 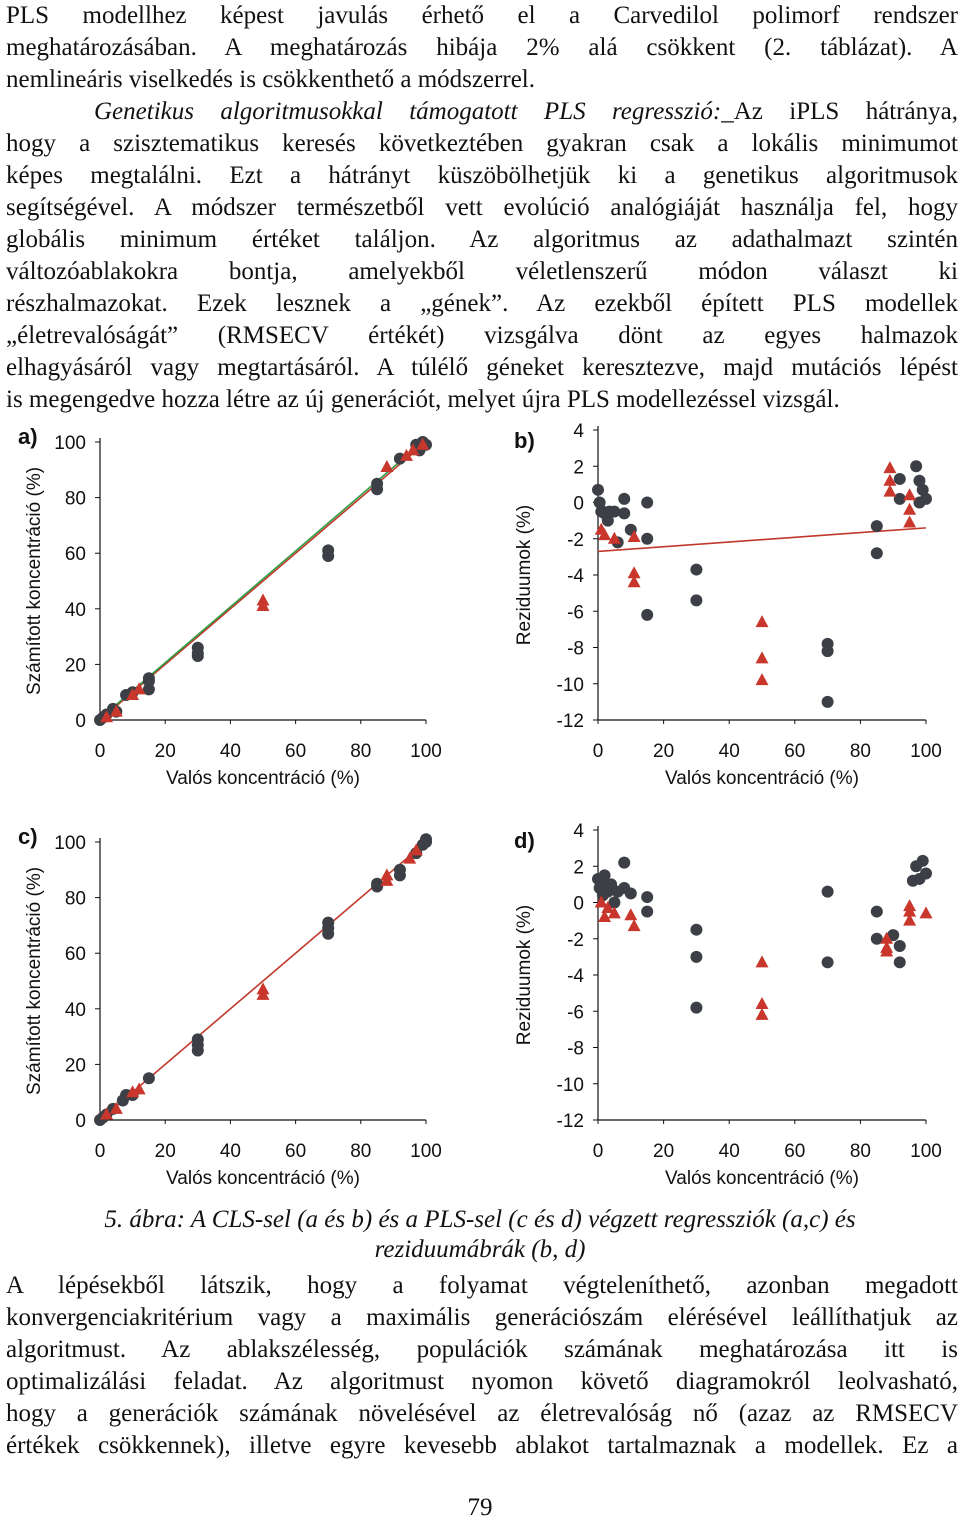 I want to click on figure-caption-line2: reziduumábrák (b, d), so click(x=480, y=1249).